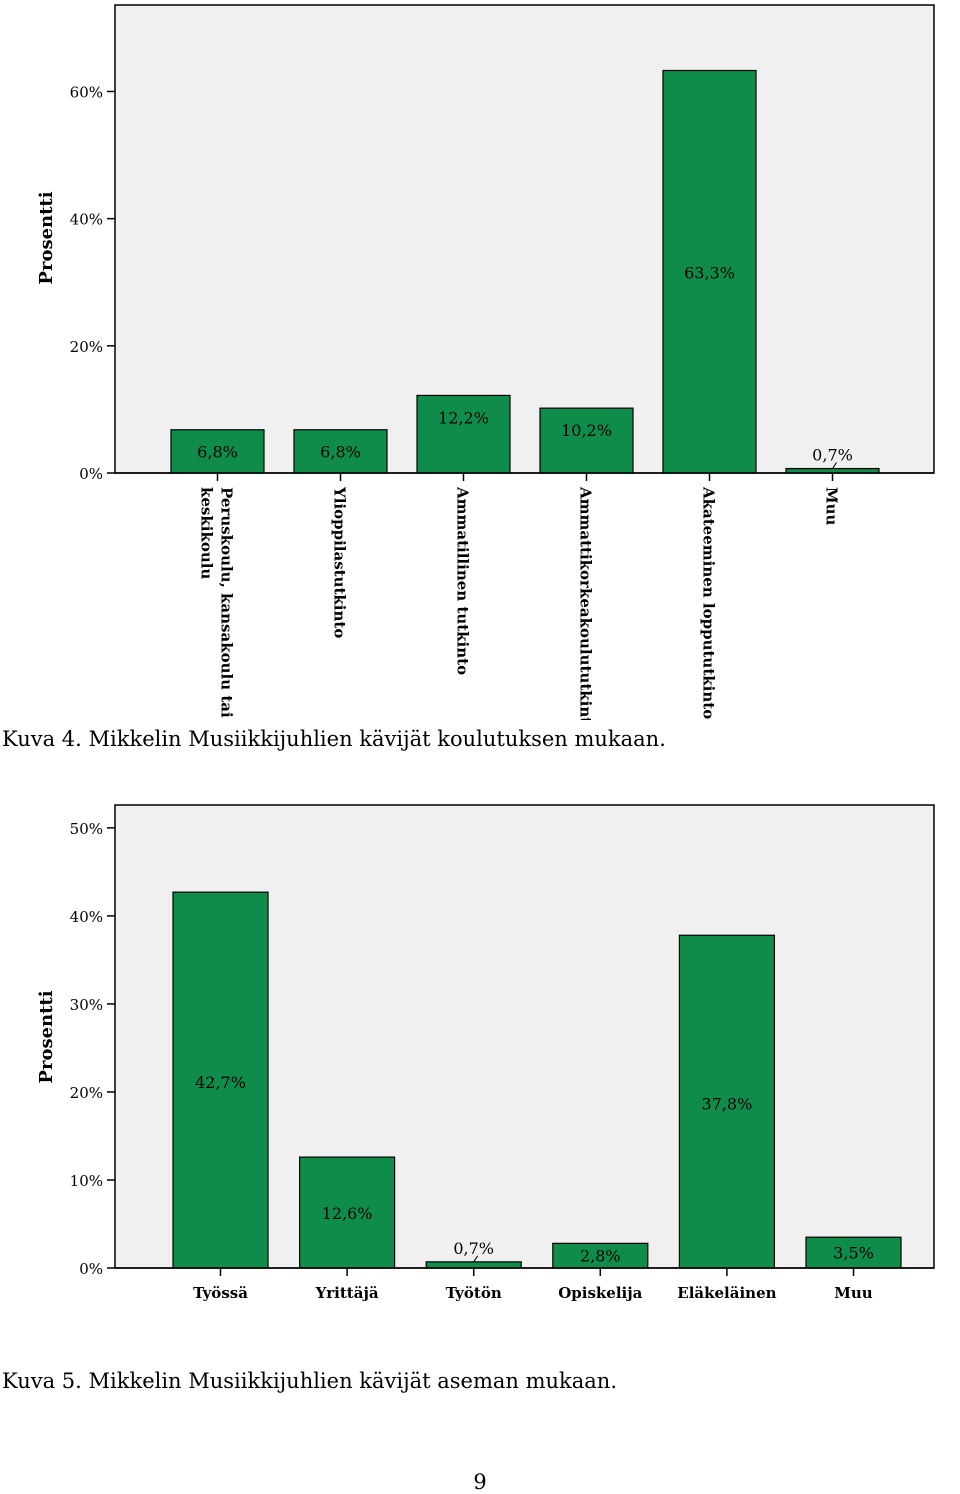  What do you see at coordinates (474, 1293) in the screenshot?
I see `x-category-label: Työtön` at bounding box center [474, 1293].